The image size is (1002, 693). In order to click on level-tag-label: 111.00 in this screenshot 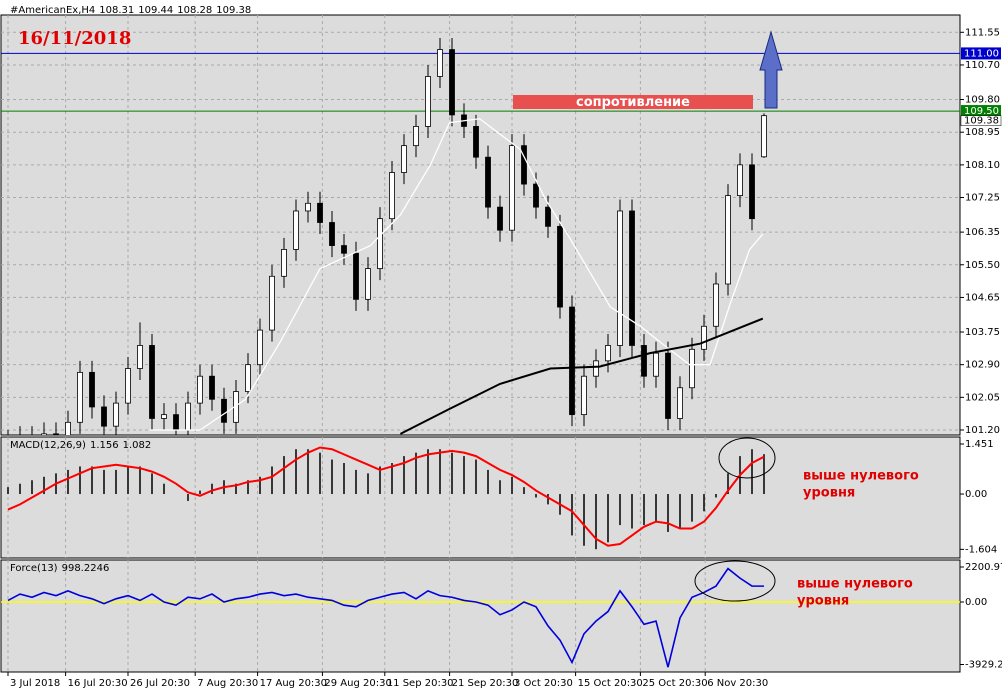, I will do `click(981, 53)`.